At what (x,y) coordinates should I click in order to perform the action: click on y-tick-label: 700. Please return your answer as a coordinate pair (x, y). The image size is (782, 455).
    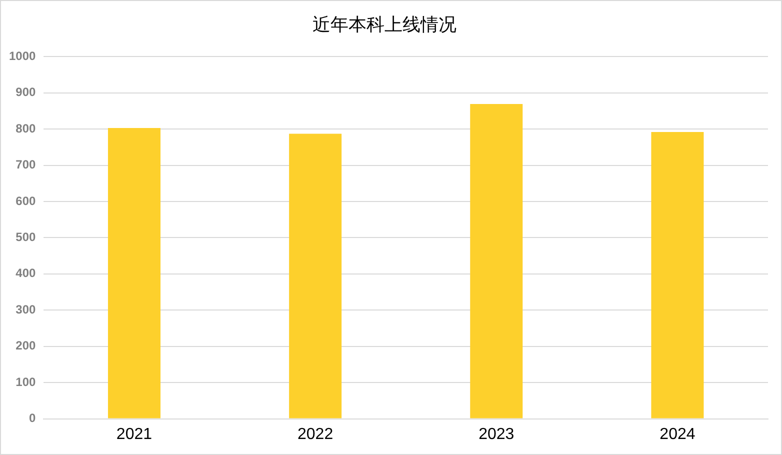
    Looking at the image, I should click on (26, 165).